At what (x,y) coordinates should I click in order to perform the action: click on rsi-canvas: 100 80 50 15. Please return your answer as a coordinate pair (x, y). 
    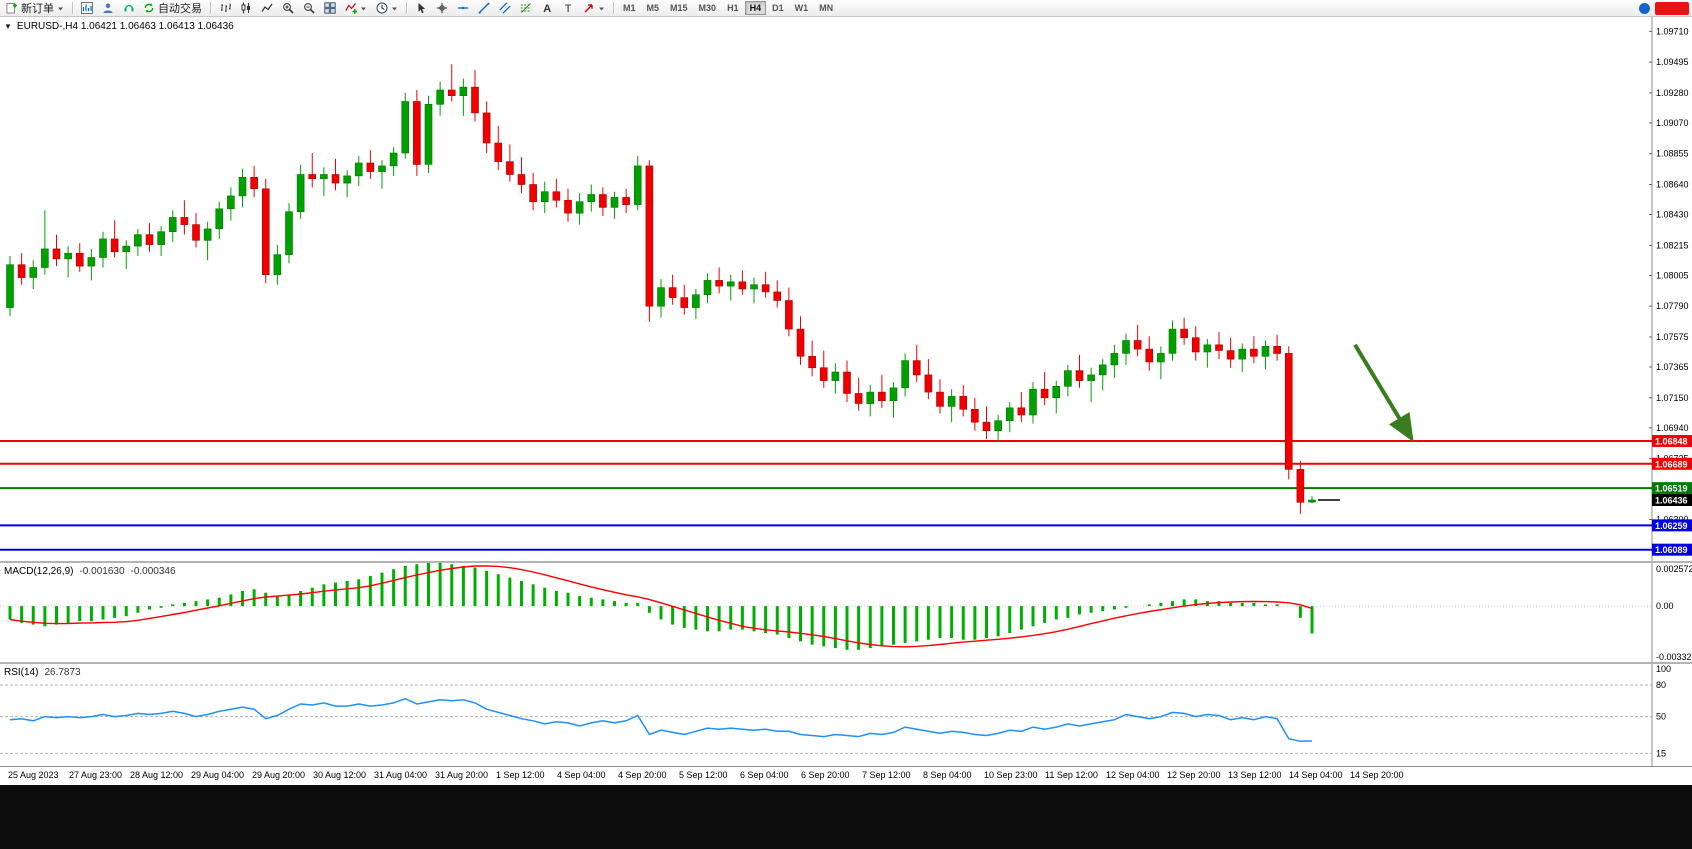
    Looking at the image, I should click on (846, 715).